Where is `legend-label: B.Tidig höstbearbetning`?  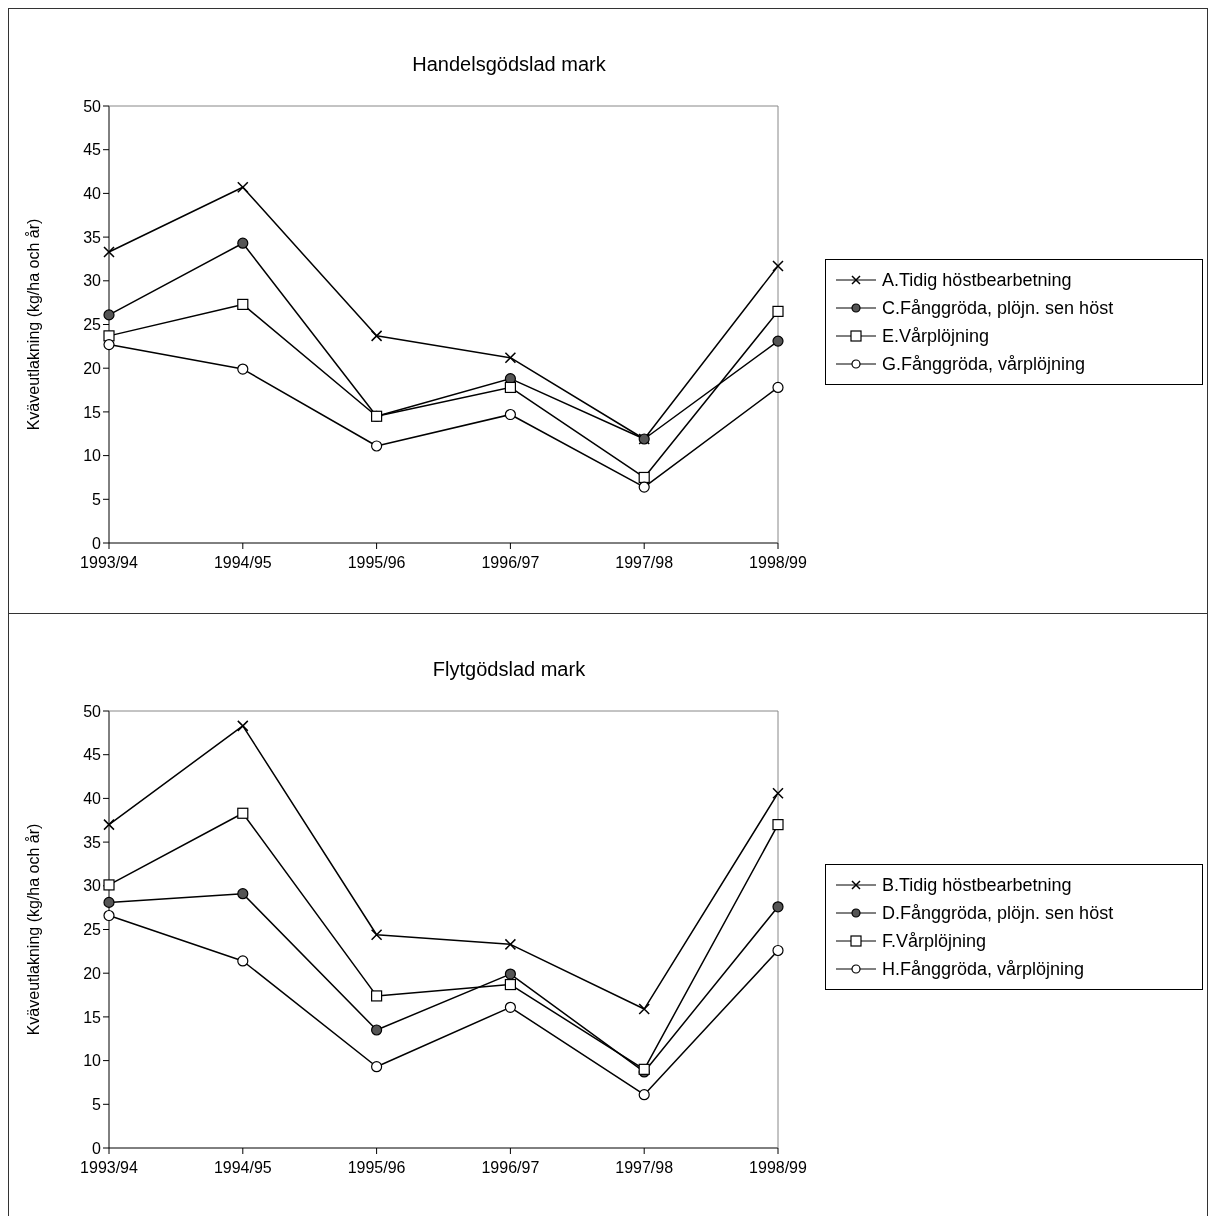
legend-label: B.Tidig höstbearbetning is located at coordinates (977, 885).